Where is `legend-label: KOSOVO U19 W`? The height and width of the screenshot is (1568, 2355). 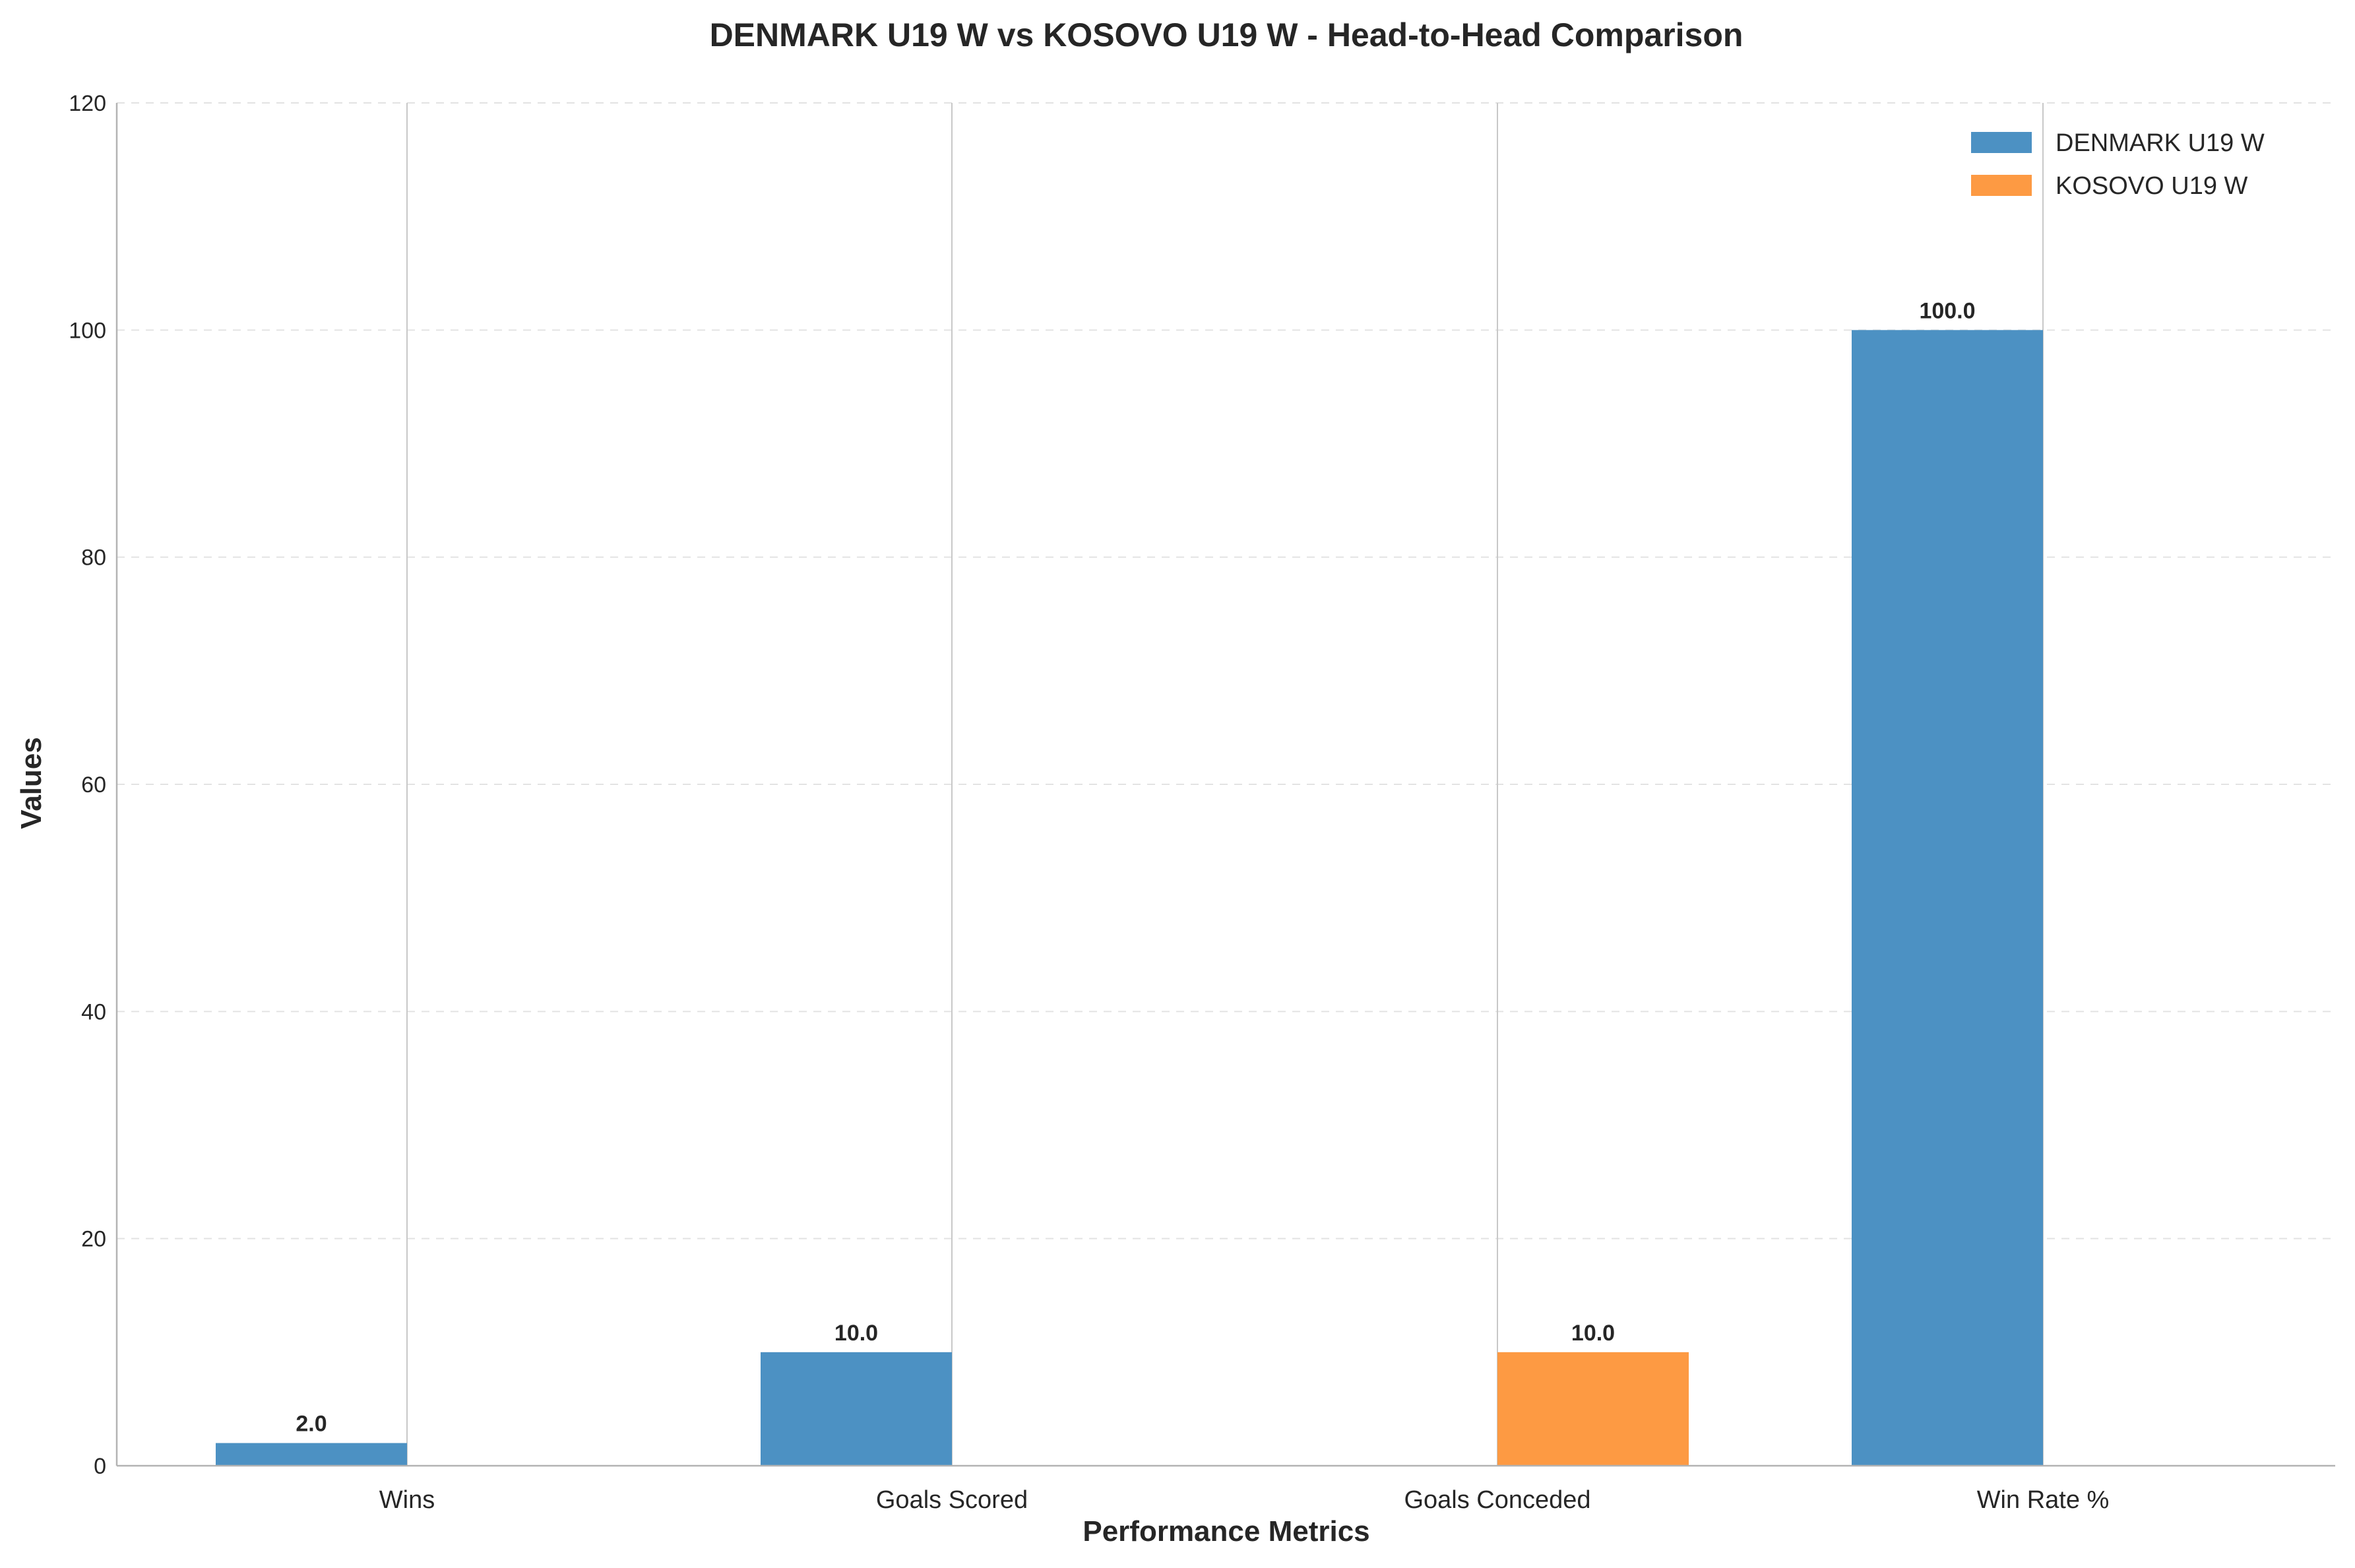 legend-label: KOSOVO U19 W is located at coordinates (2152, 186).